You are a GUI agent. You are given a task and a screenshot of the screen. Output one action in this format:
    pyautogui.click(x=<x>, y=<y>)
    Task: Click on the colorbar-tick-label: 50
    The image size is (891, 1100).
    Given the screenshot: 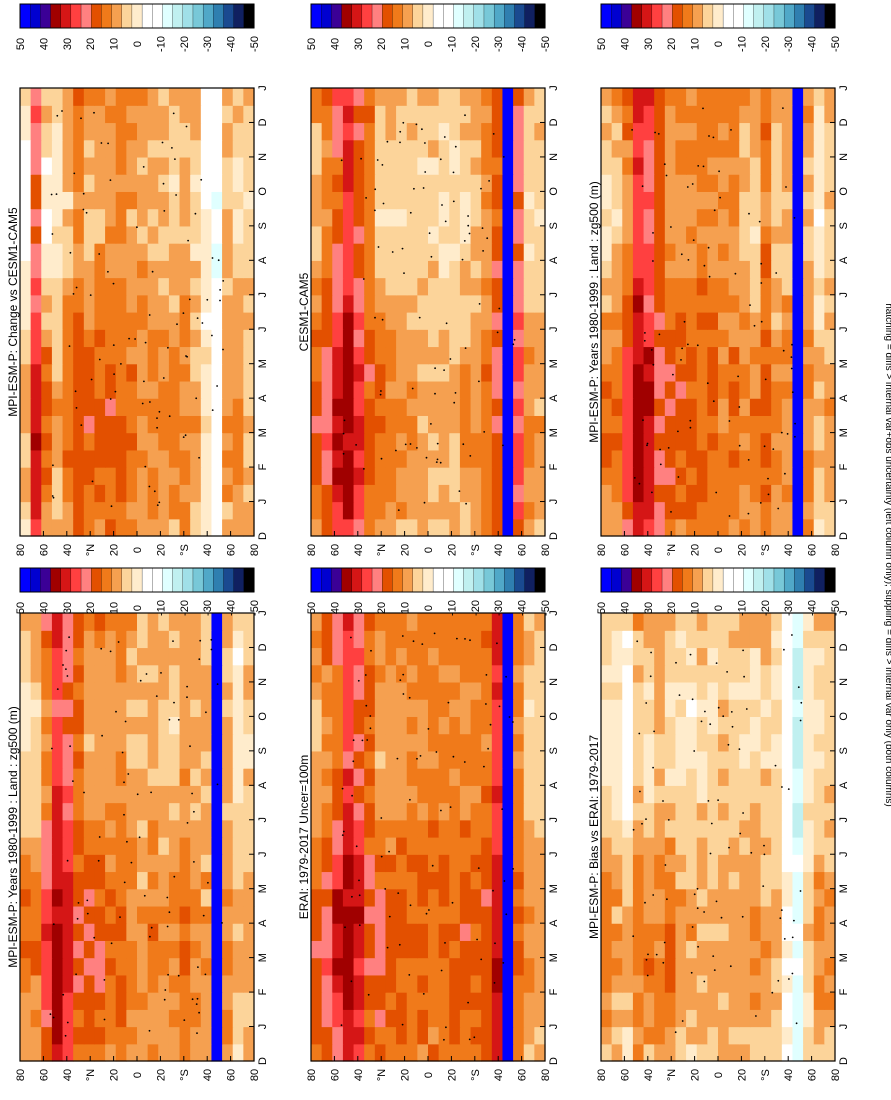 What is the action you would take?
    pyautogui.click(x=602, y=44)
    